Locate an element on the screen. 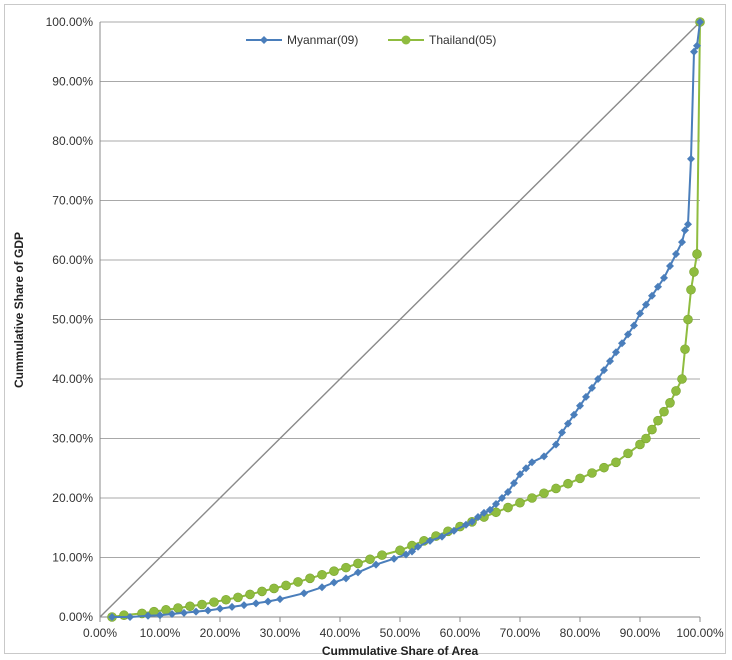 This screenshot has height=660, width=732. y-tick-label: 100.00% is located at coordinates (70, 22).